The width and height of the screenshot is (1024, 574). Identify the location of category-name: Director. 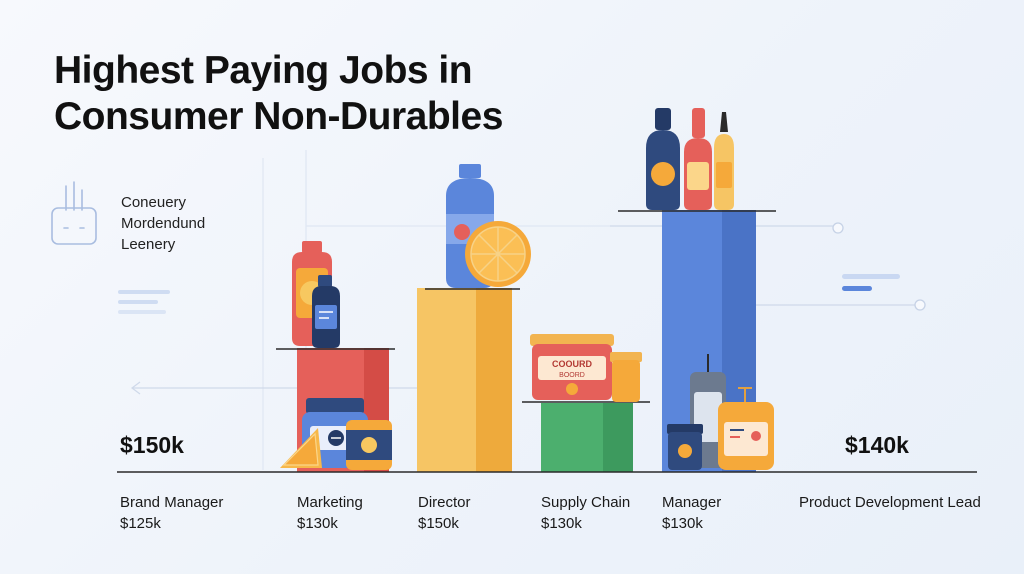
(444, 502).